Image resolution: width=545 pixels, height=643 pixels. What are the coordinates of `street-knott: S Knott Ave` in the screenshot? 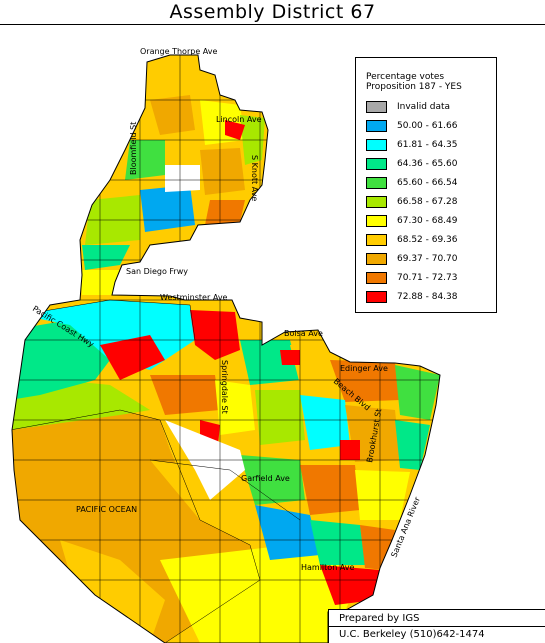 It's located at (254, 178).